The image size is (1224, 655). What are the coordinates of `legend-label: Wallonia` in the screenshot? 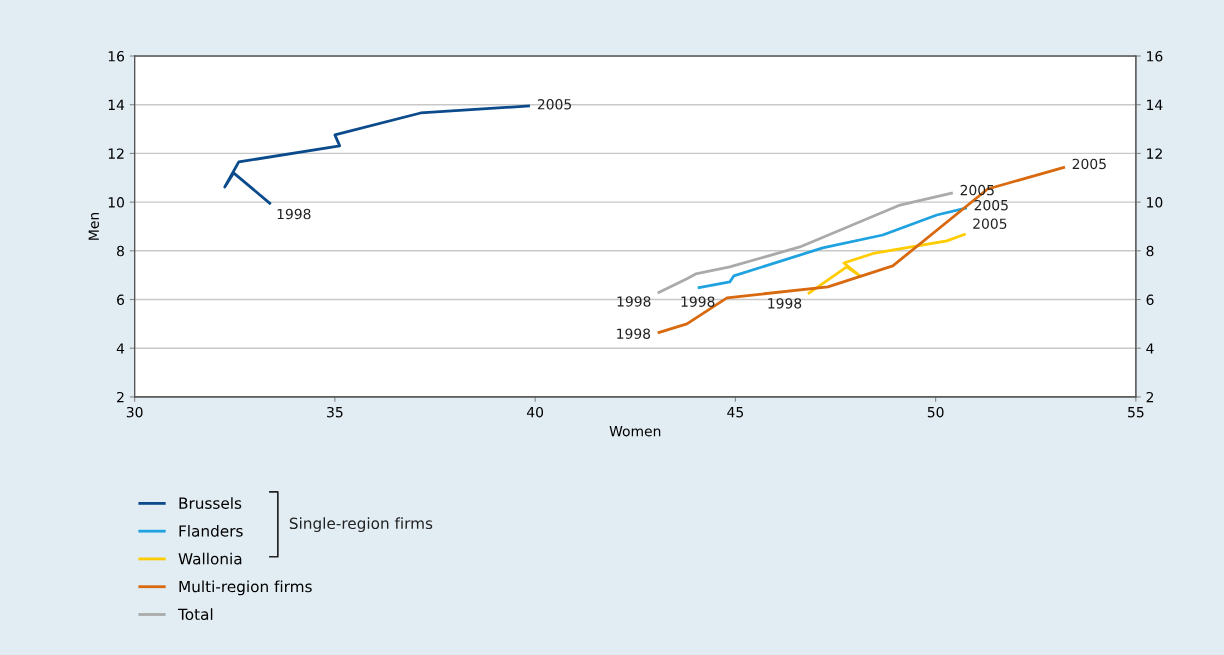 It's located at (210, 558).